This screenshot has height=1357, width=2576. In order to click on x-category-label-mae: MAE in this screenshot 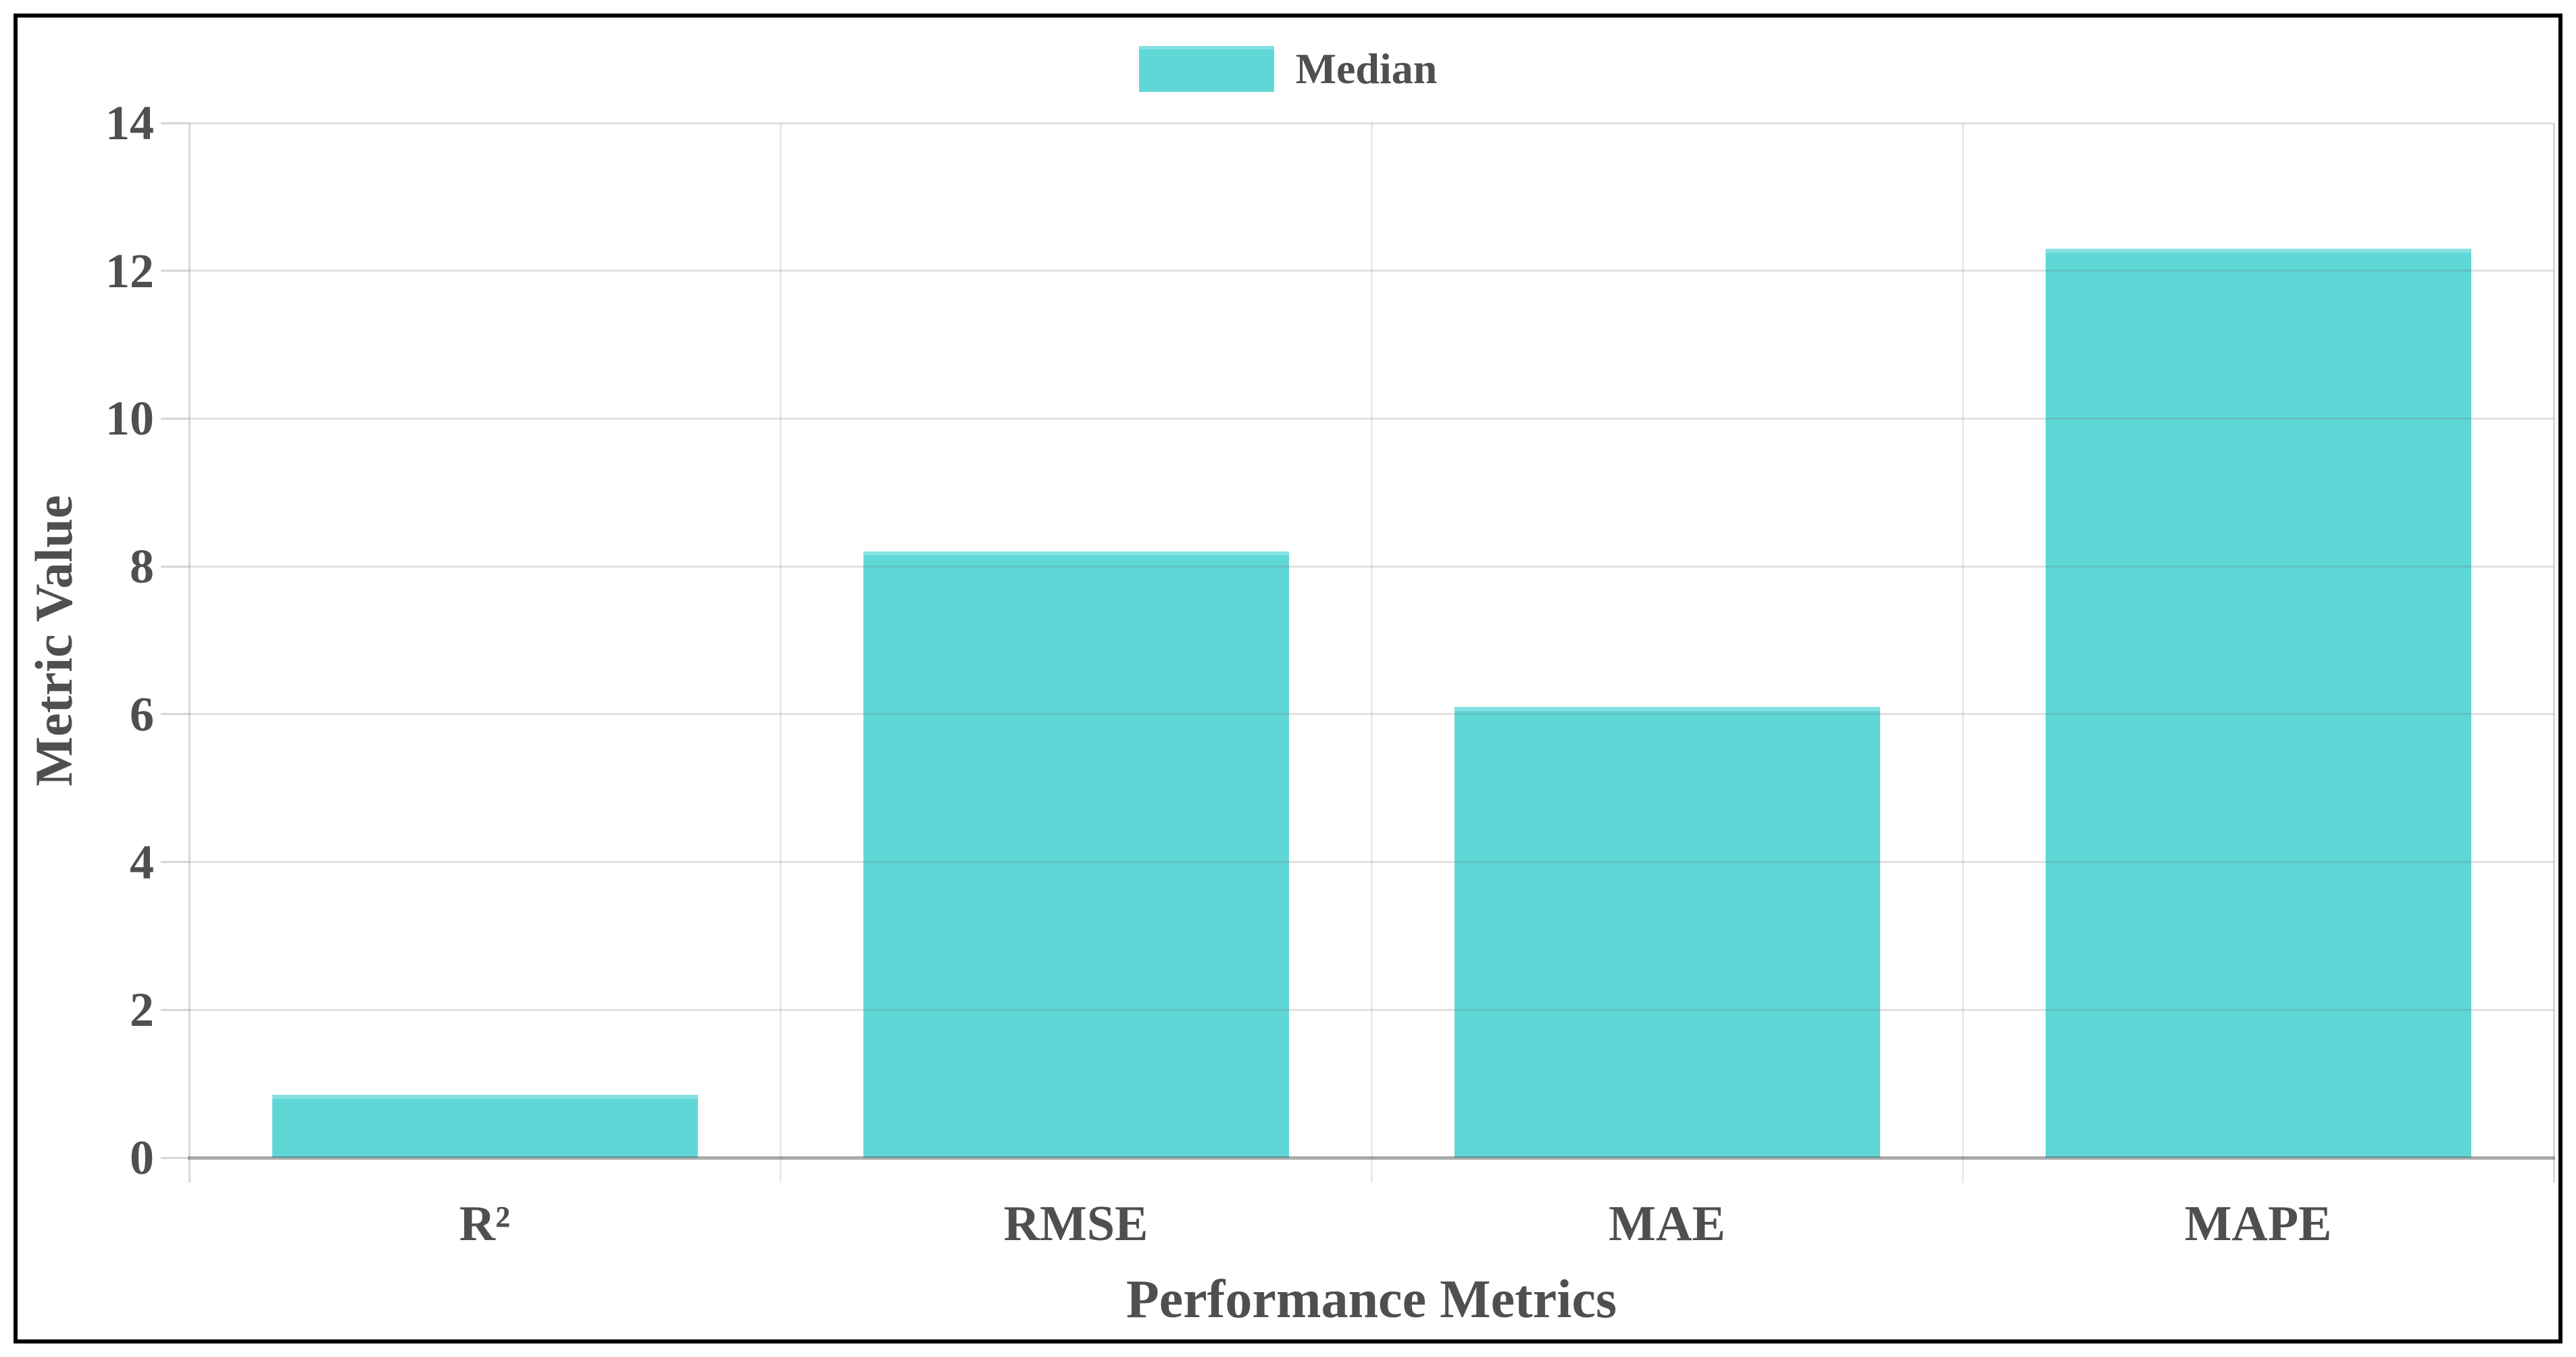, I will do `click(1667, 1224)`.